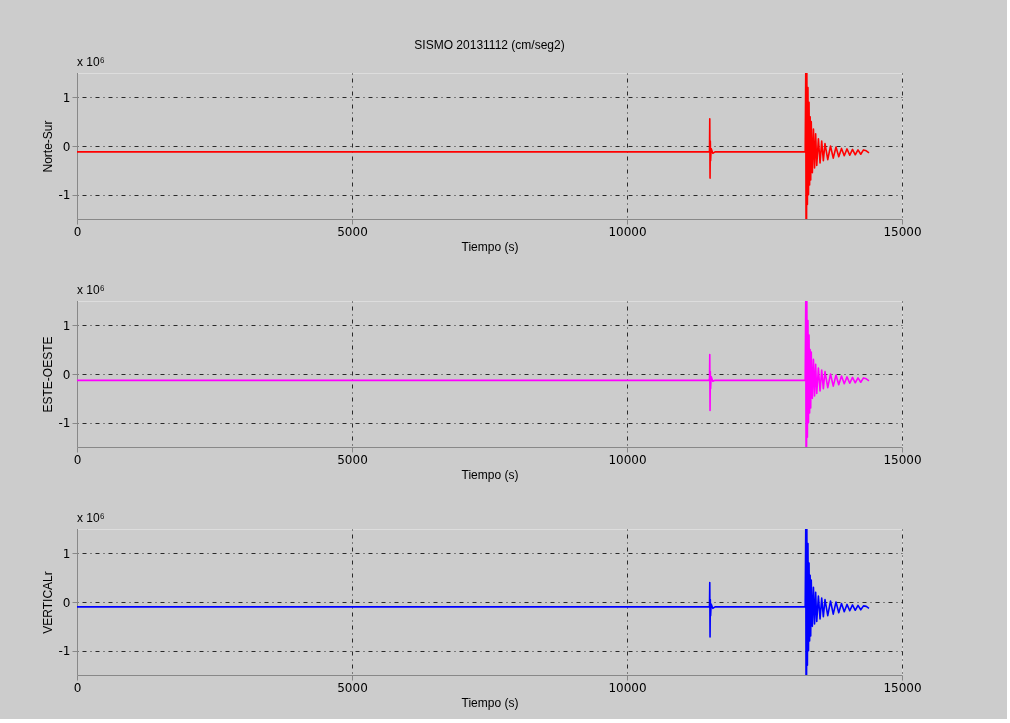  Describe the element at coordinates (47, 602) in the screenshot. I see `y-axis-title: VERTICALr` at that location.